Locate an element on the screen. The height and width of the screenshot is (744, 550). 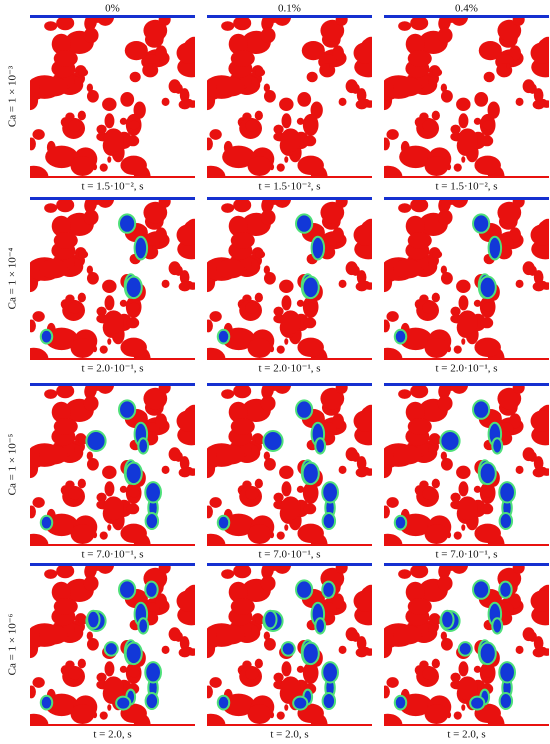
simulation-panel is located at coordinates (112, 464).